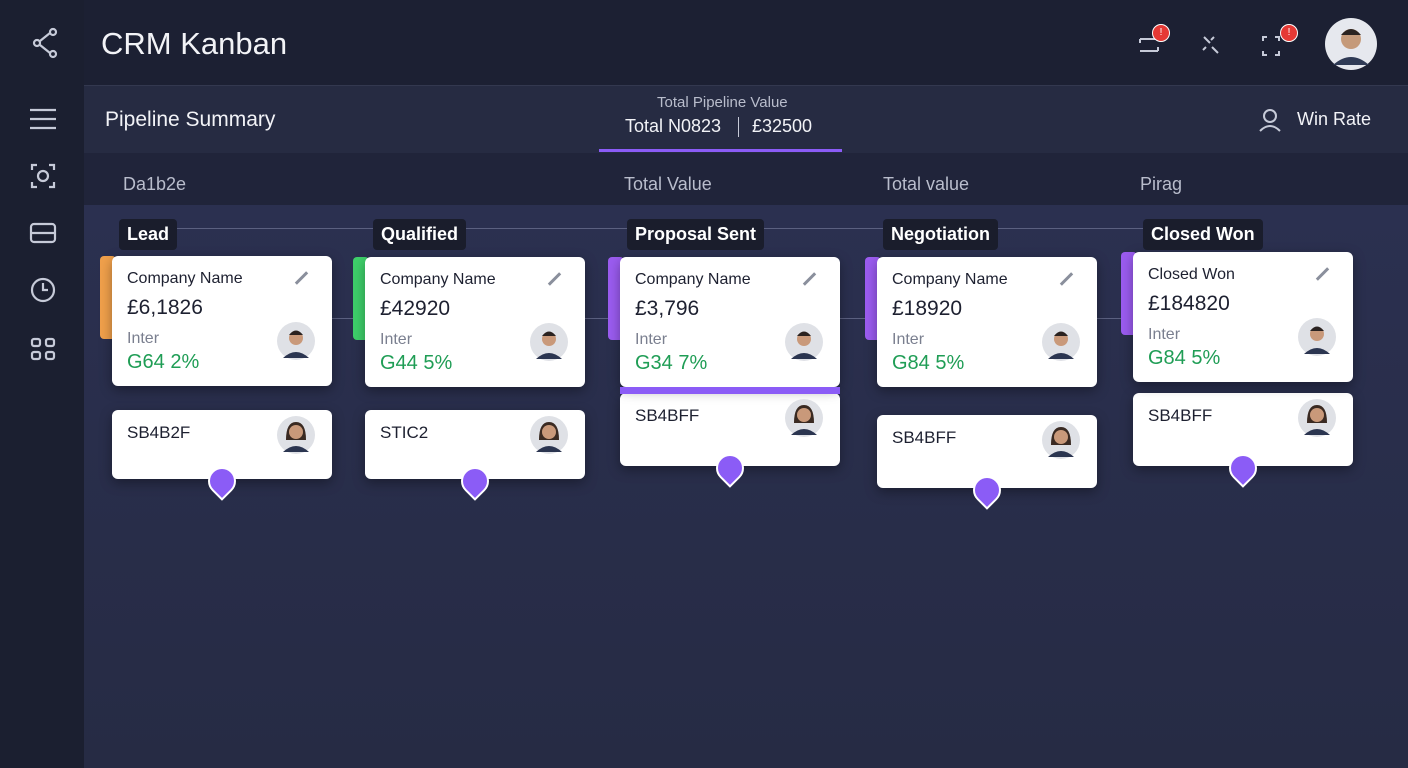 The height and width of the screenshot is (768, 1408). What do you see at coordinates (1334, 119) in the screenshot?
I see `win-rate: Win Rate` at bounding box center [1334, 119].